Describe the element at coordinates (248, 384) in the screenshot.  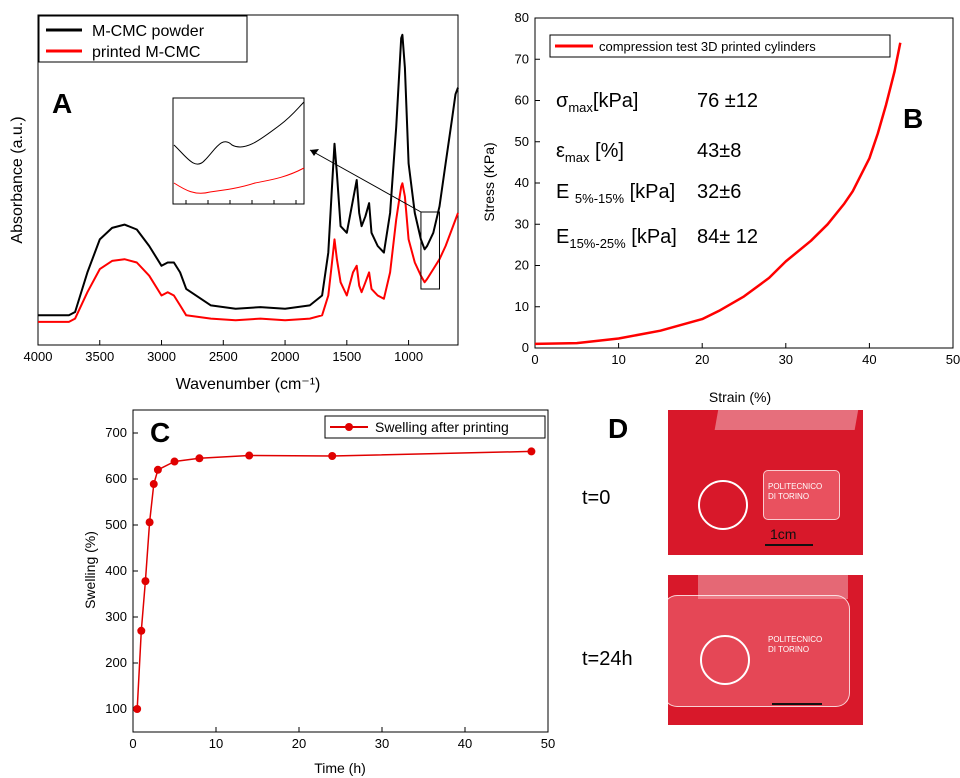
I see `panel-a-x-axis-label: Wavenumber (cm⁻¹)` at that location.